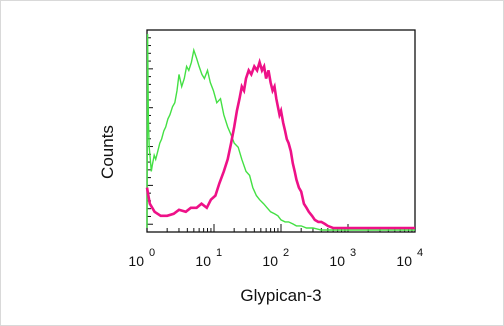  Describe the element at coordinates (286, 253) in the screenshot. I see `x-tick-label-exponent: 2` at that location.